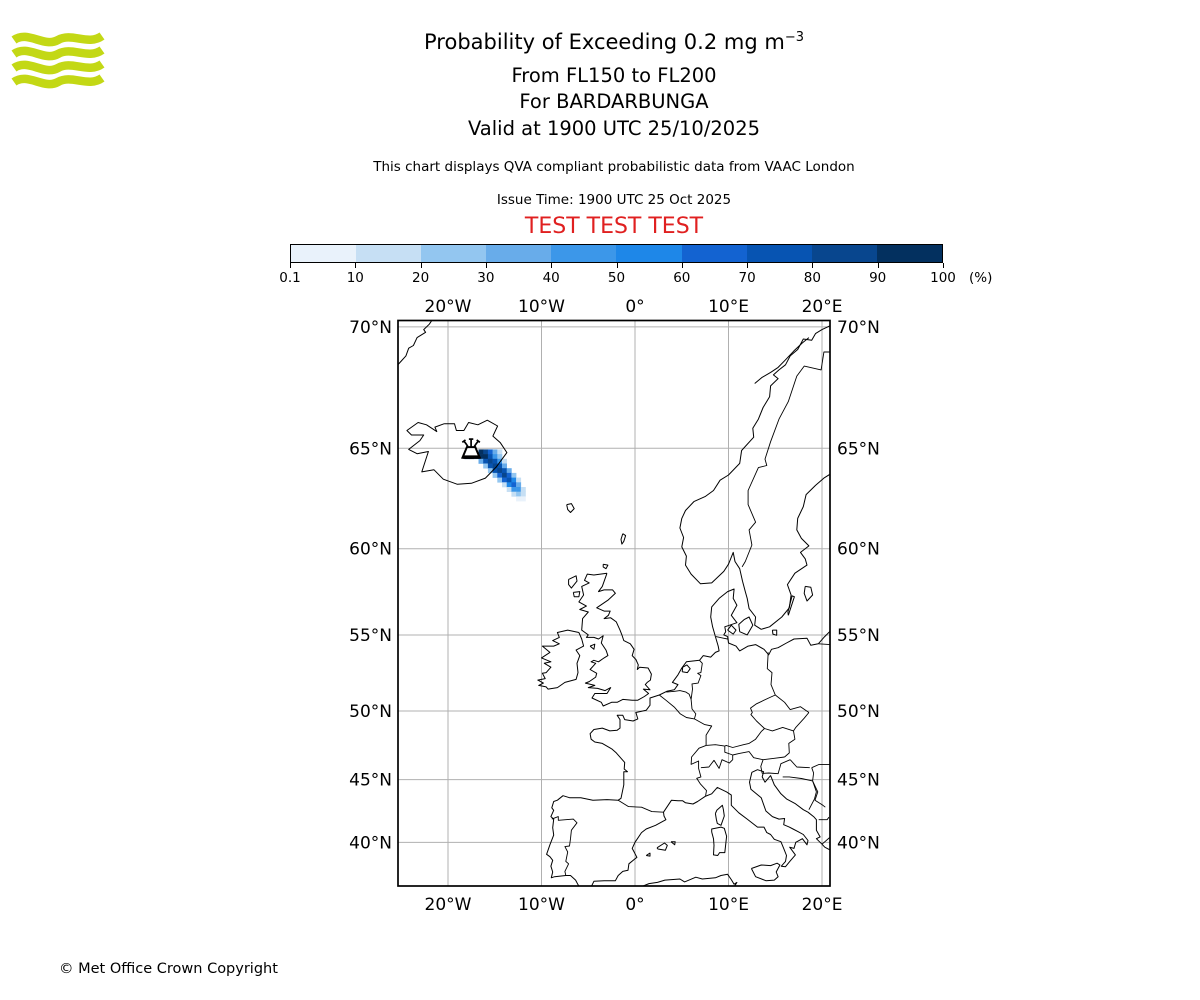  Describe the element at coordinates (617, 266) in the screenshot. I see `colorbar-ticks` at that location.